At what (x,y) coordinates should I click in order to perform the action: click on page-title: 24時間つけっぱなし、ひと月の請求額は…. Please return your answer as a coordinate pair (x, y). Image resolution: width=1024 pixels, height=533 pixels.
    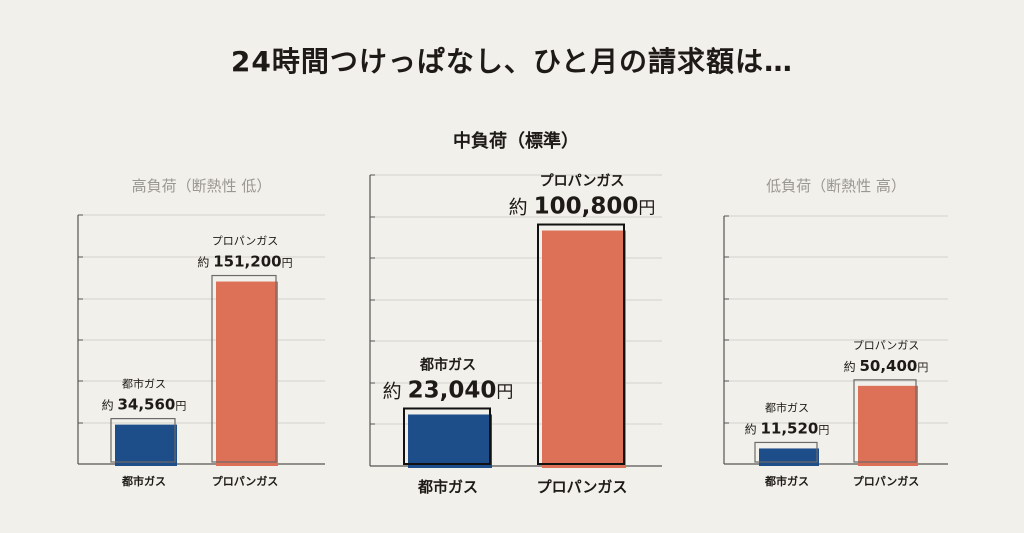
    Looking at the image, I should click on (512, 61).